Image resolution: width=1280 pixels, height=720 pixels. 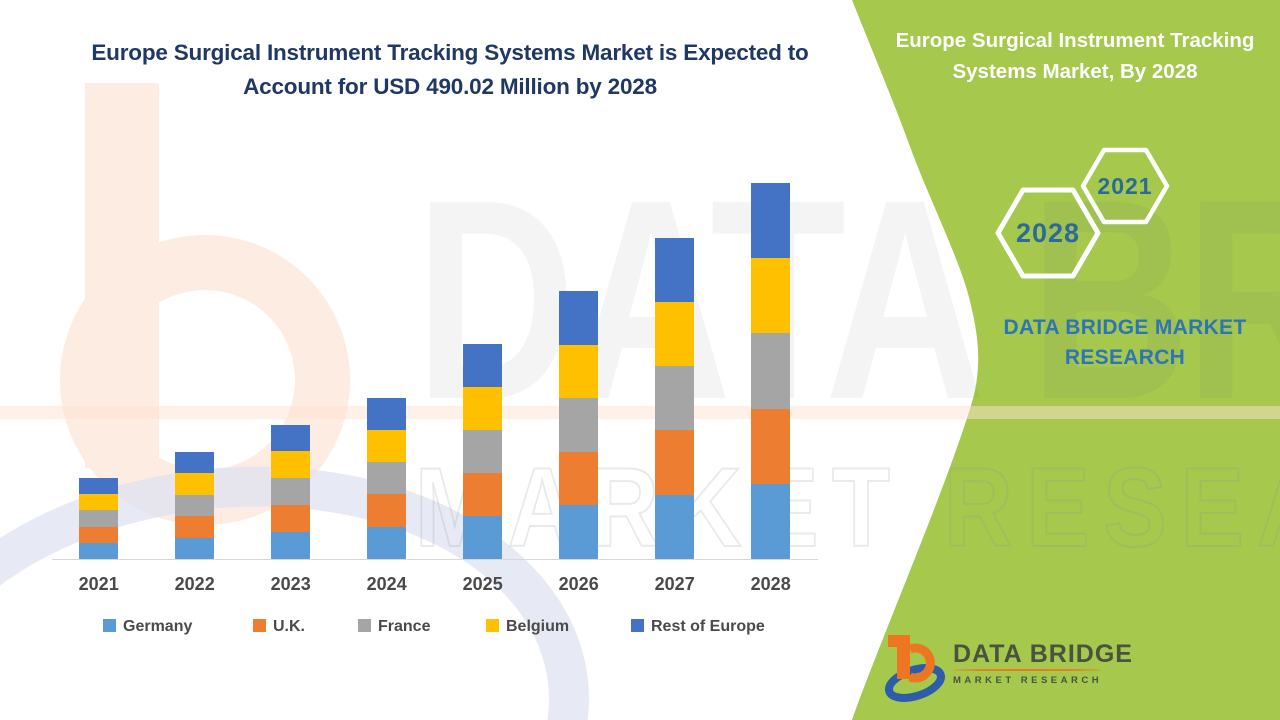 I want to click on bar-2022, so click(x=195, y=505).